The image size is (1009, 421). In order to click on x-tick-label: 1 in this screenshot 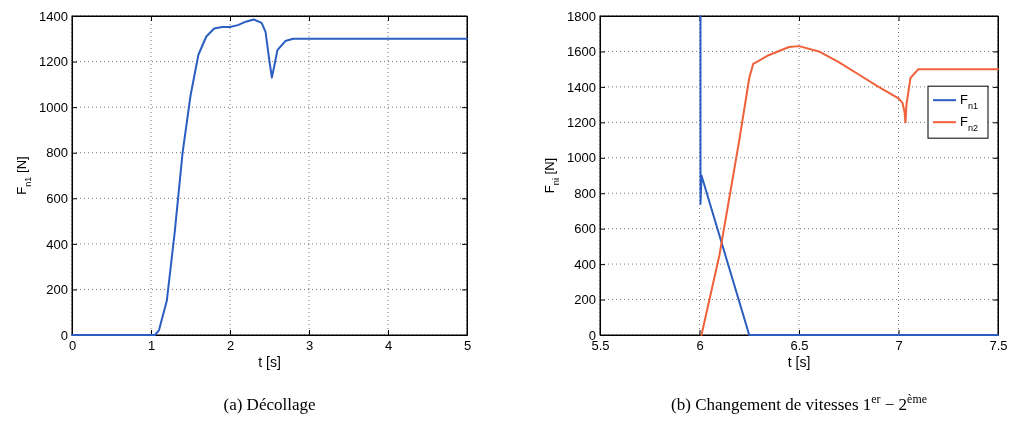, I will do `click(151, 346)`.